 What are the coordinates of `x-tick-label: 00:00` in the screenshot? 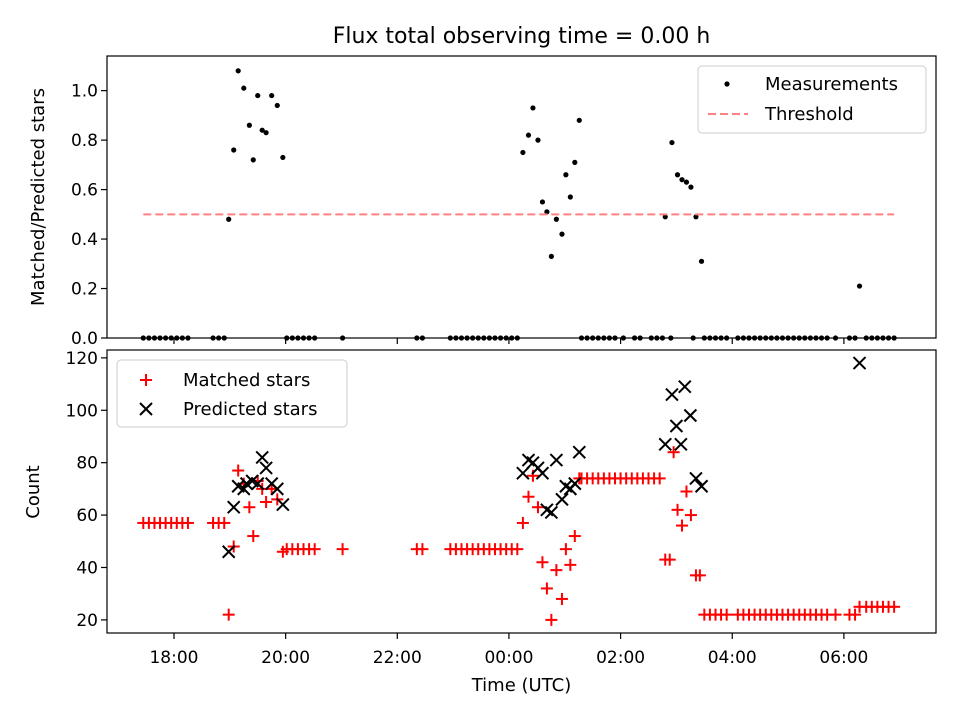 It's located at (508, 658).